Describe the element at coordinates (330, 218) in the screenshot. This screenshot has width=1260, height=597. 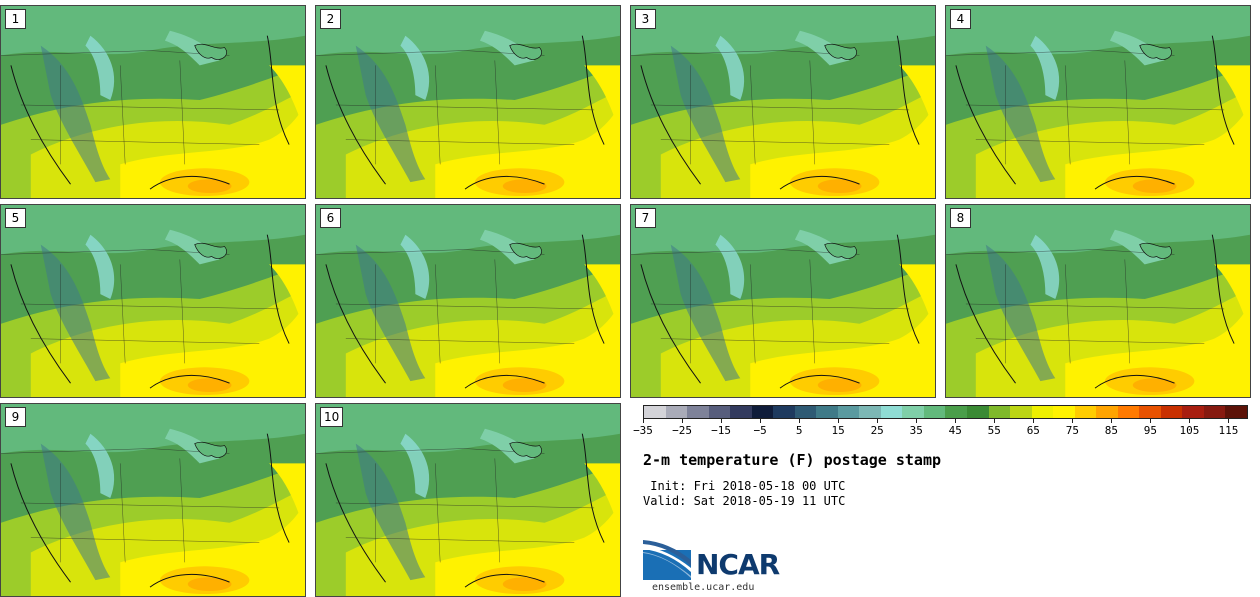
I see `member-number-label: 6` at that location.